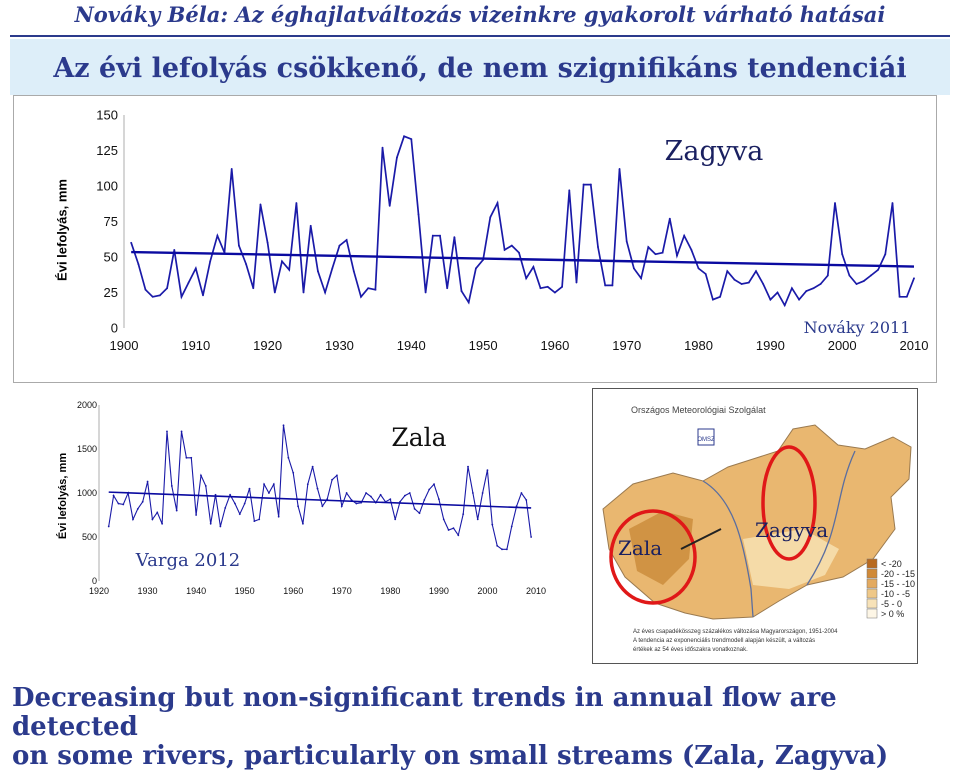 Image resolution: width=960 pixels, height=771 pixels. What do you see at coordinates (89, 537) in the screenshot?
I see `zala-y-tick-1: 500` at bounding box center [89, 537].